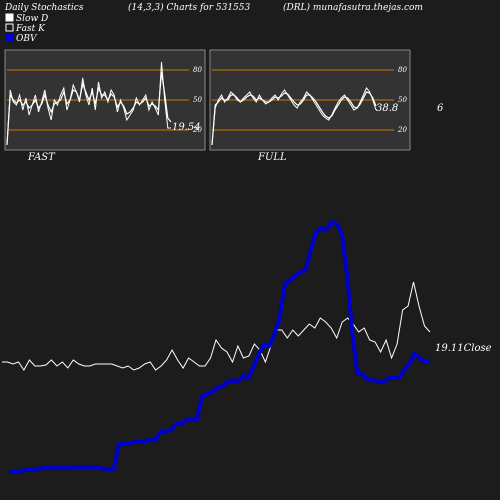 The width and height of the screenshot is (500, 500). I want to click on fast-last-value: 19.54, so click(186, 127).